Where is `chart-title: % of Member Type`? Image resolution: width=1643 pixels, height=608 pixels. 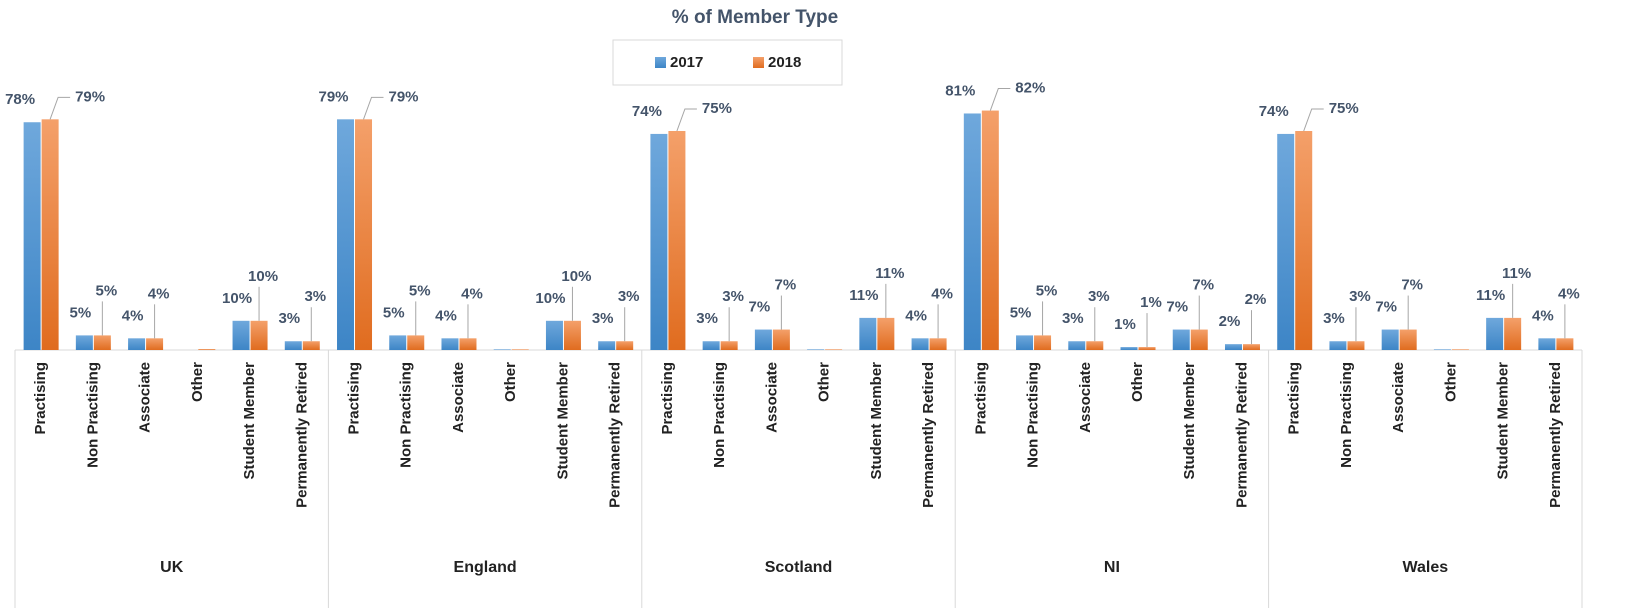 chart-title: % of Member Type is located at coordinates (755, 17).